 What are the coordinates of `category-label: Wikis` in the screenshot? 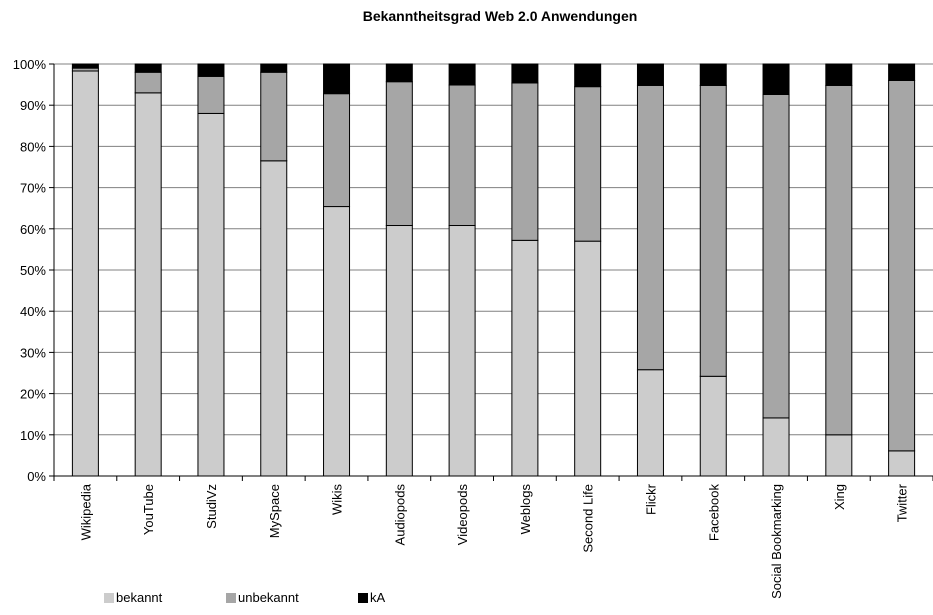 It's located at (337, 500).